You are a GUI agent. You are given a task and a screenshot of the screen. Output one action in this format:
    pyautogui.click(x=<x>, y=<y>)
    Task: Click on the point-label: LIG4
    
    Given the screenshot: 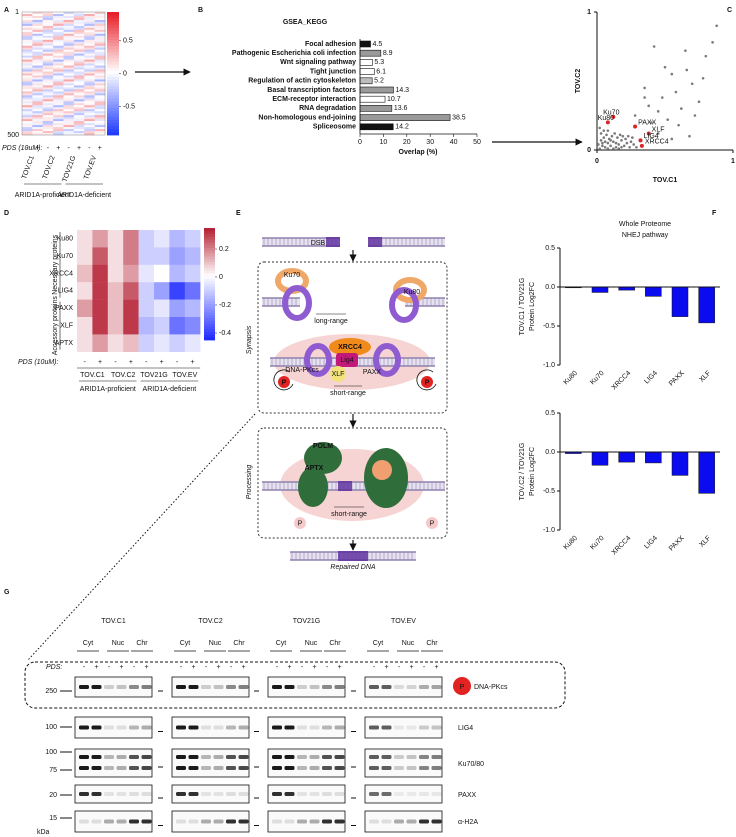 What is the action you would take?
    pyautogui.click(x=651, y=136)
    